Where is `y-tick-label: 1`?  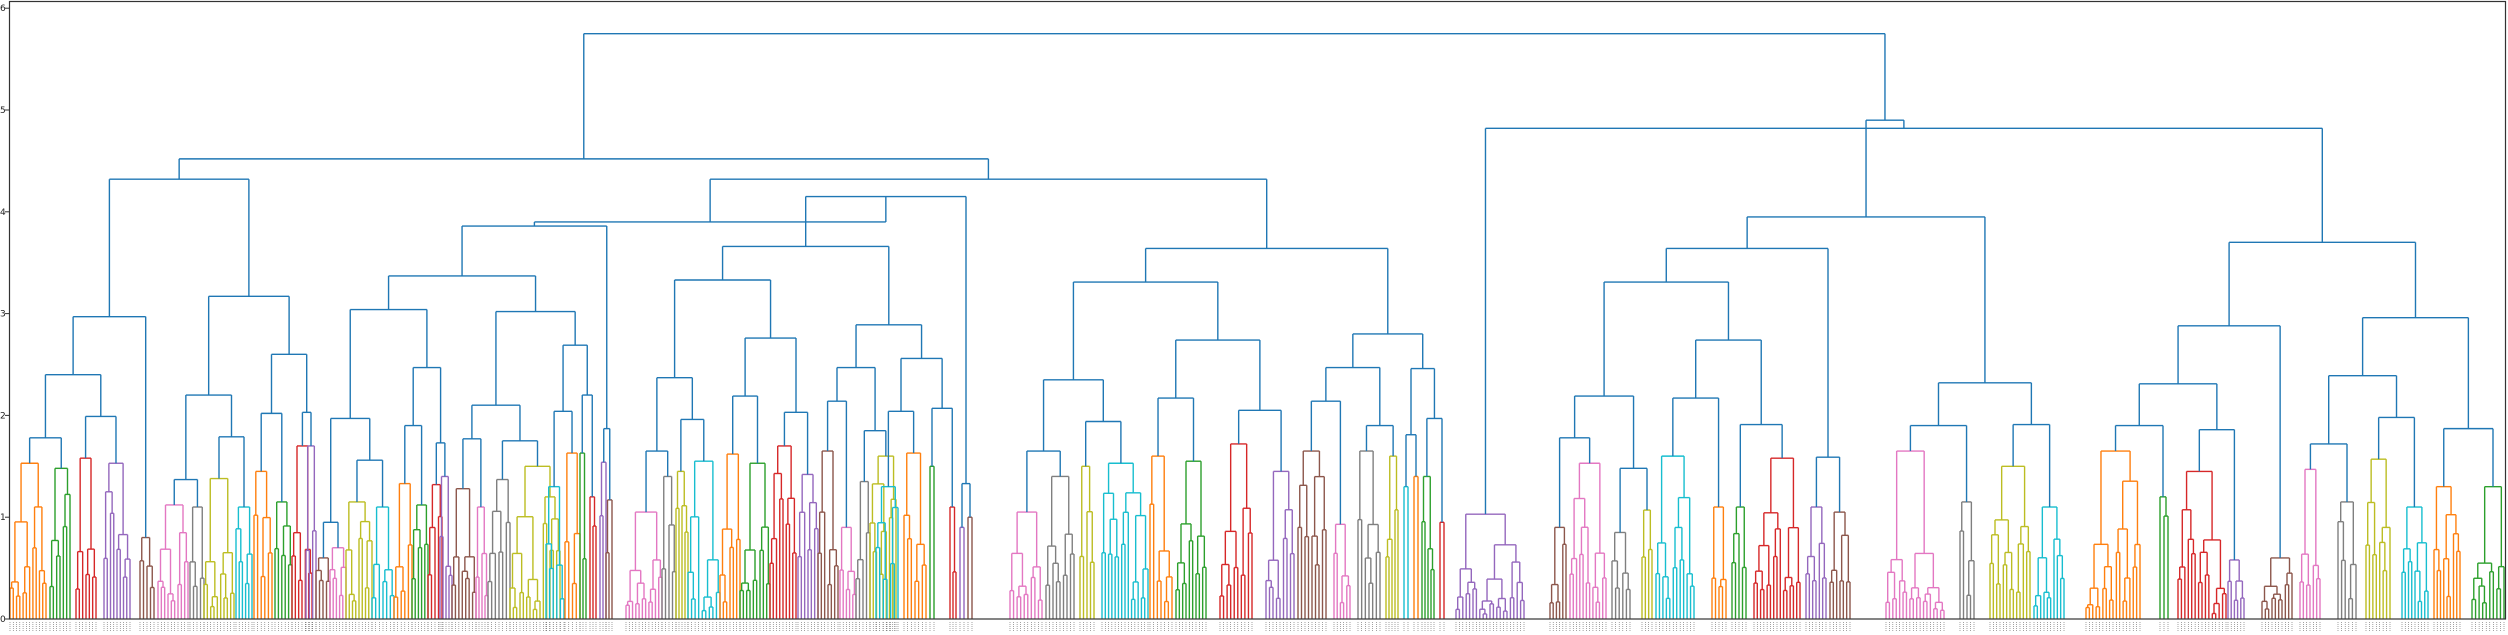 y-tick-label: 1 is located at coordinates (3, 518).